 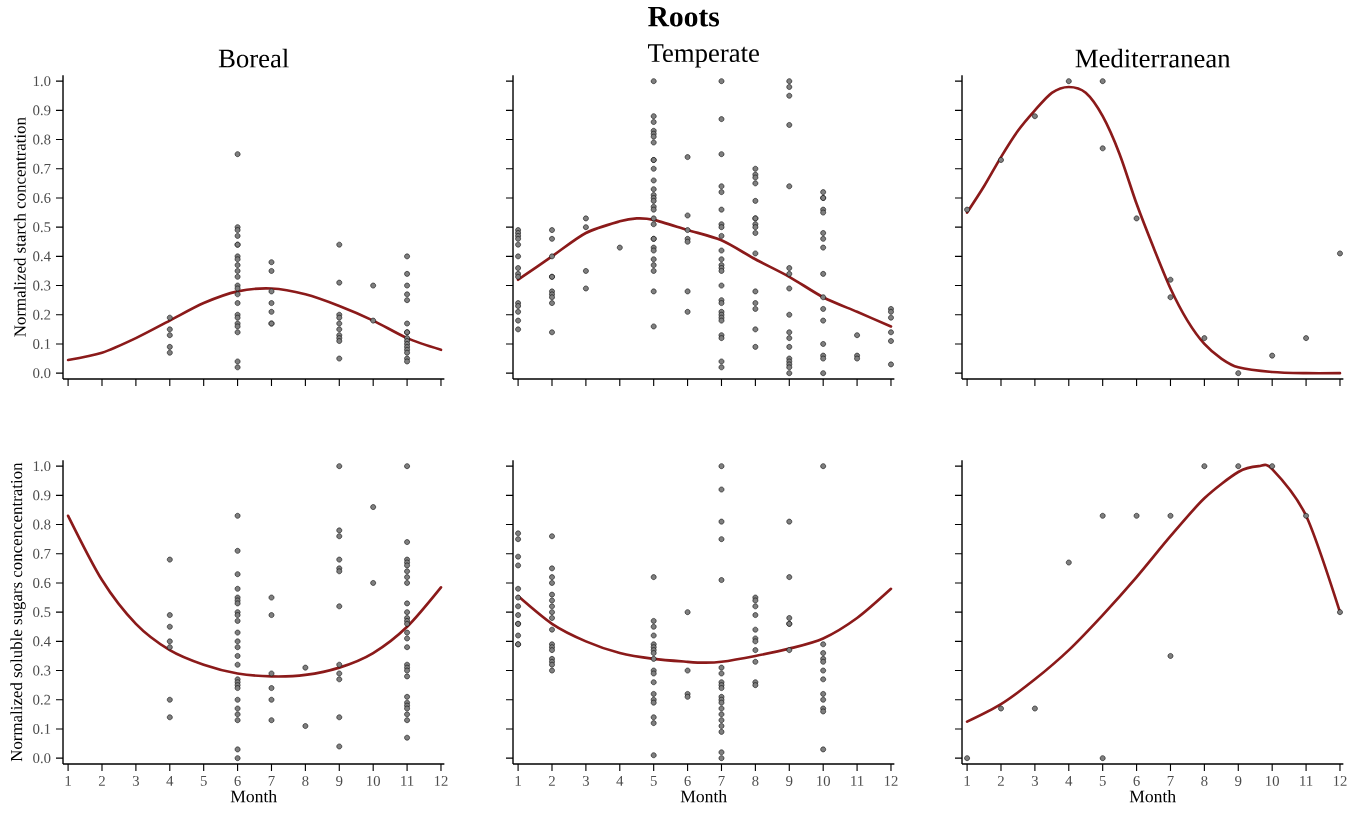 What do you see at coordinates (684, 16) in the screenshot?
I see `chart-title: Roots` at bounding box center [684, 16].